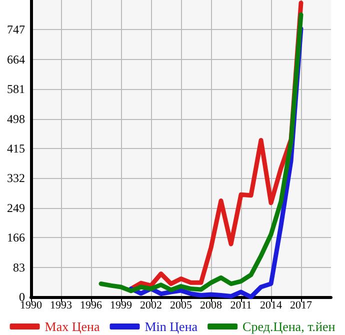 This screenshot has width=345, height=335. What do you see at coordinates (121, 306) in the screenshot?
I see `x-tick-label: 1999` at bounding box center [121, 306].